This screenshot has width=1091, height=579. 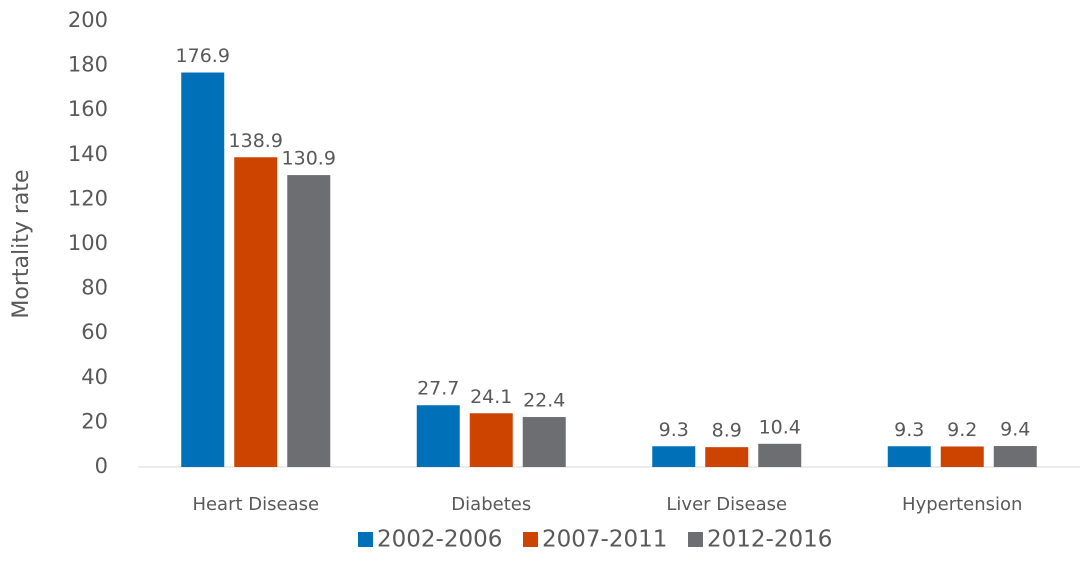 What do you see at coordinates (438, 389) in the screenshot?
I see `data-label: 27.7` at bounding box center [438, 389].